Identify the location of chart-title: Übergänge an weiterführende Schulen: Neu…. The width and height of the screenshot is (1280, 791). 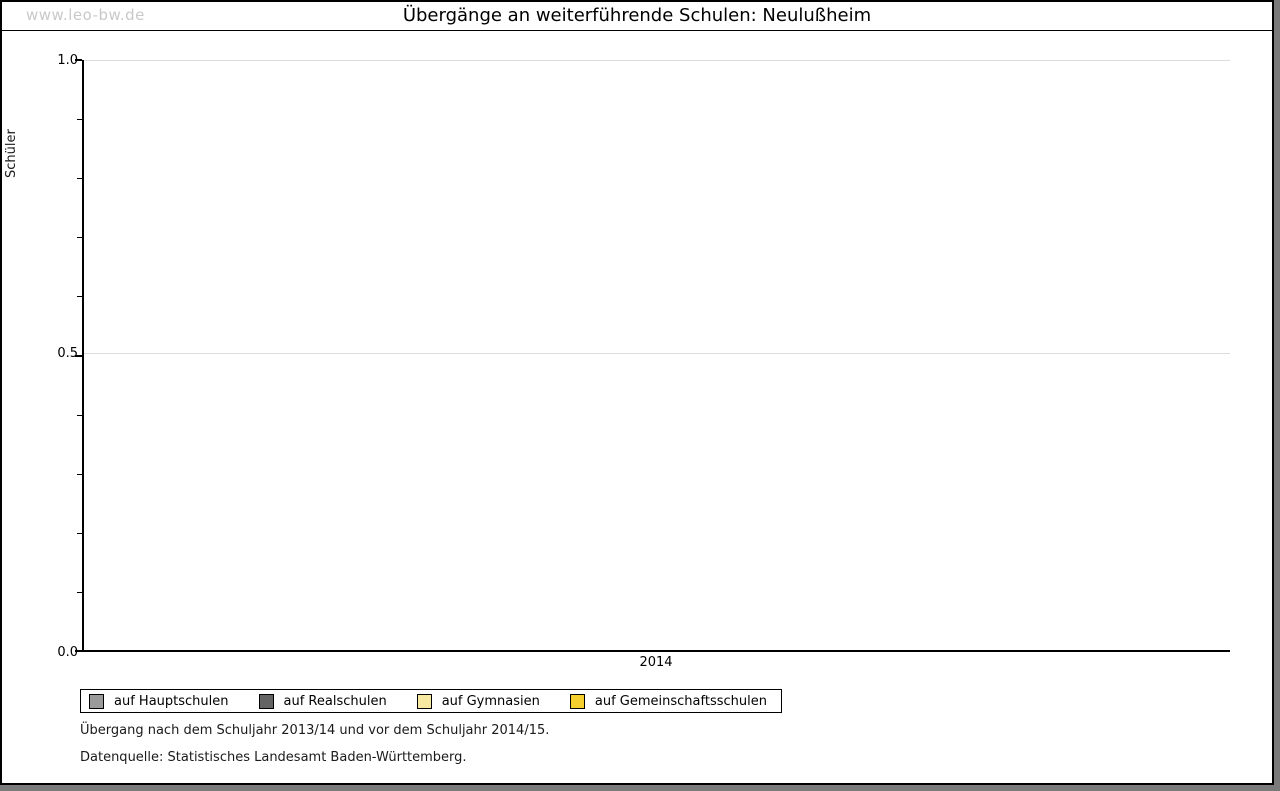
(637, 15).